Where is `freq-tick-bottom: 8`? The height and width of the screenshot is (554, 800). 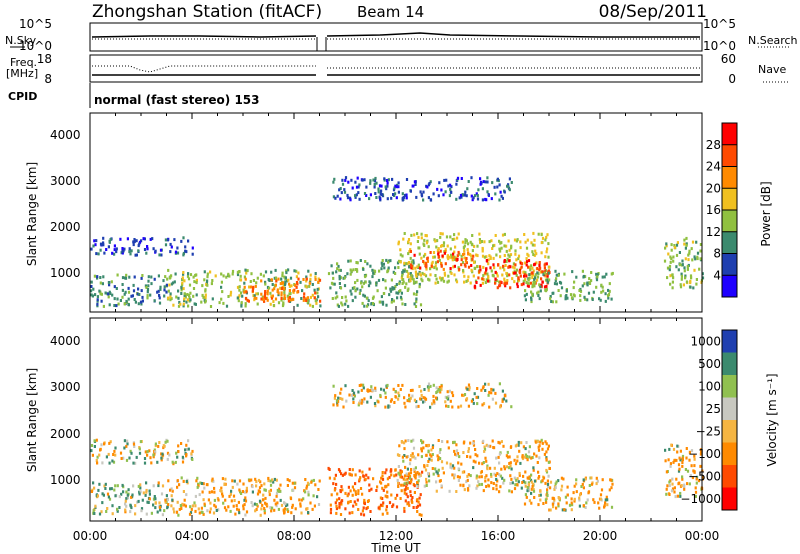
freq-tick-bottom: 8 is located at coordinates (48, 79).